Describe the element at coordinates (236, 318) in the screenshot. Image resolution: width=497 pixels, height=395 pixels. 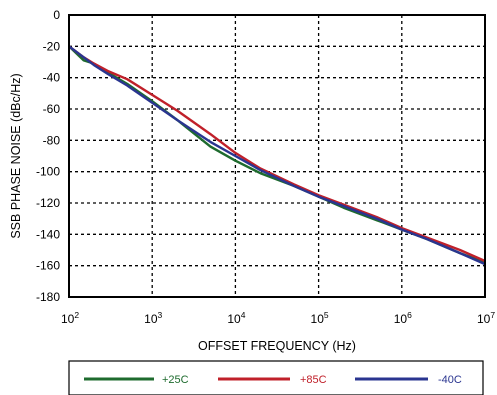
I see `x-tick-label: 10⁴` at that location.